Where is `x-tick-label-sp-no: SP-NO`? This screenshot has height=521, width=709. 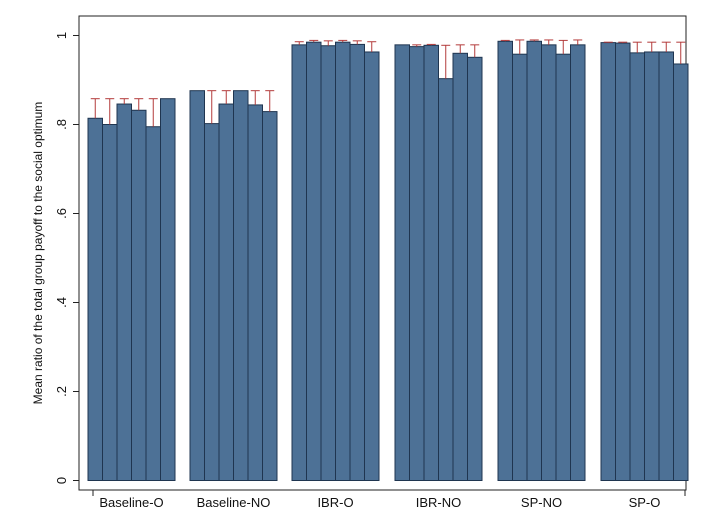 x-tick-label-sp-no: SP-NO is located at coordinates (541, 502).